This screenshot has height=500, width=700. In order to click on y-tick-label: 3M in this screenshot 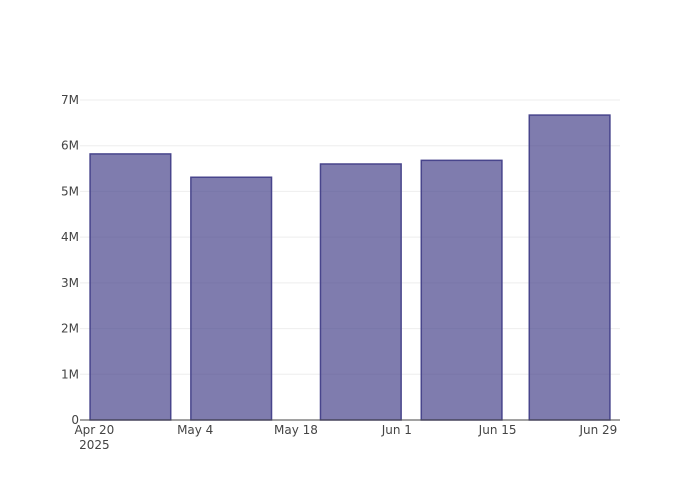, I will do `click(70, 283)`.